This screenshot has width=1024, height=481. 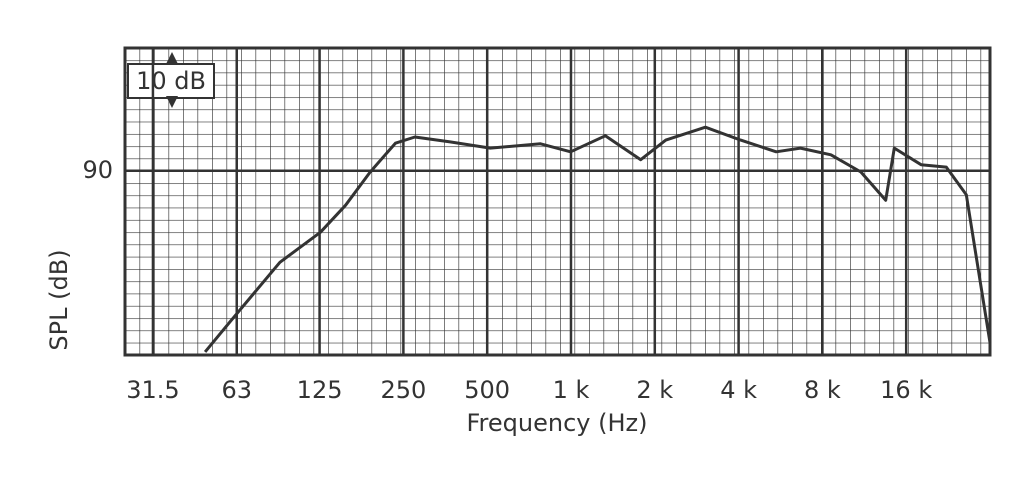 What do you see at coordinates (487, 390) in the screenshot?
I see `x-tick-label: 500` at bounding box center [487, 390].